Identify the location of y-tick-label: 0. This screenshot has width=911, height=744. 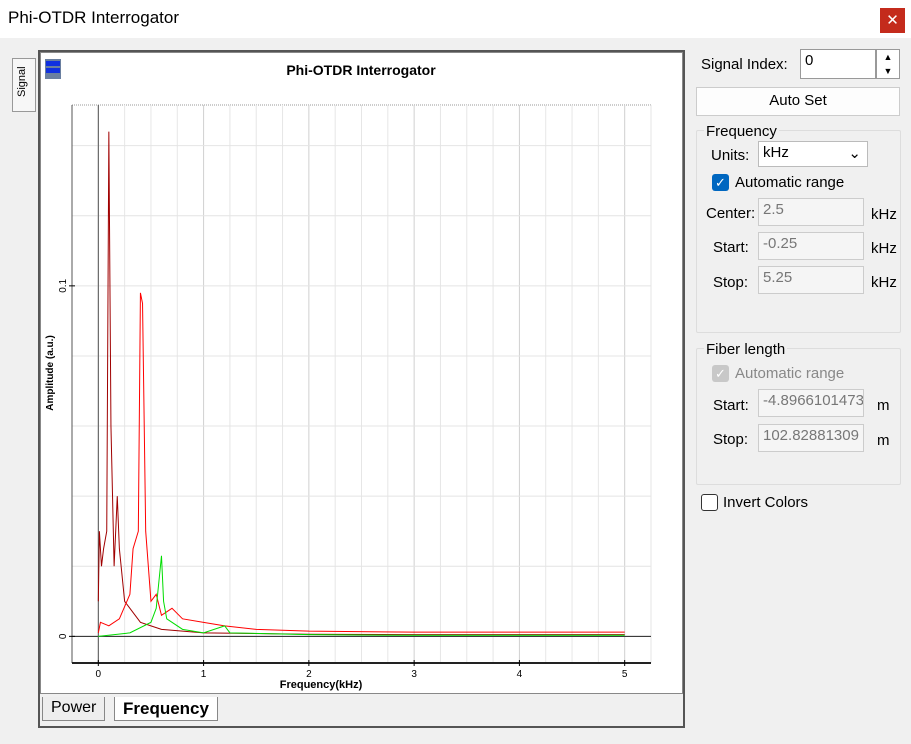
(63, 636).